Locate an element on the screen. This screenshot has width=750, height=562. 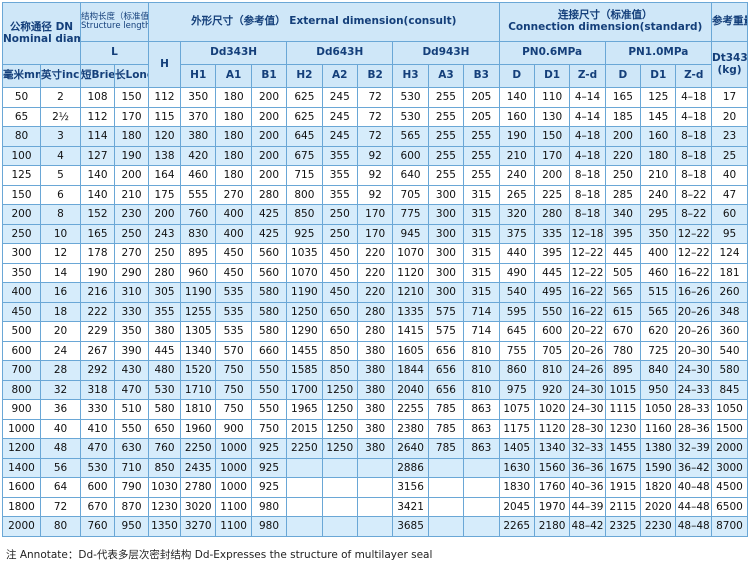
table-cell: 725 is located at coordinates (658, 350).